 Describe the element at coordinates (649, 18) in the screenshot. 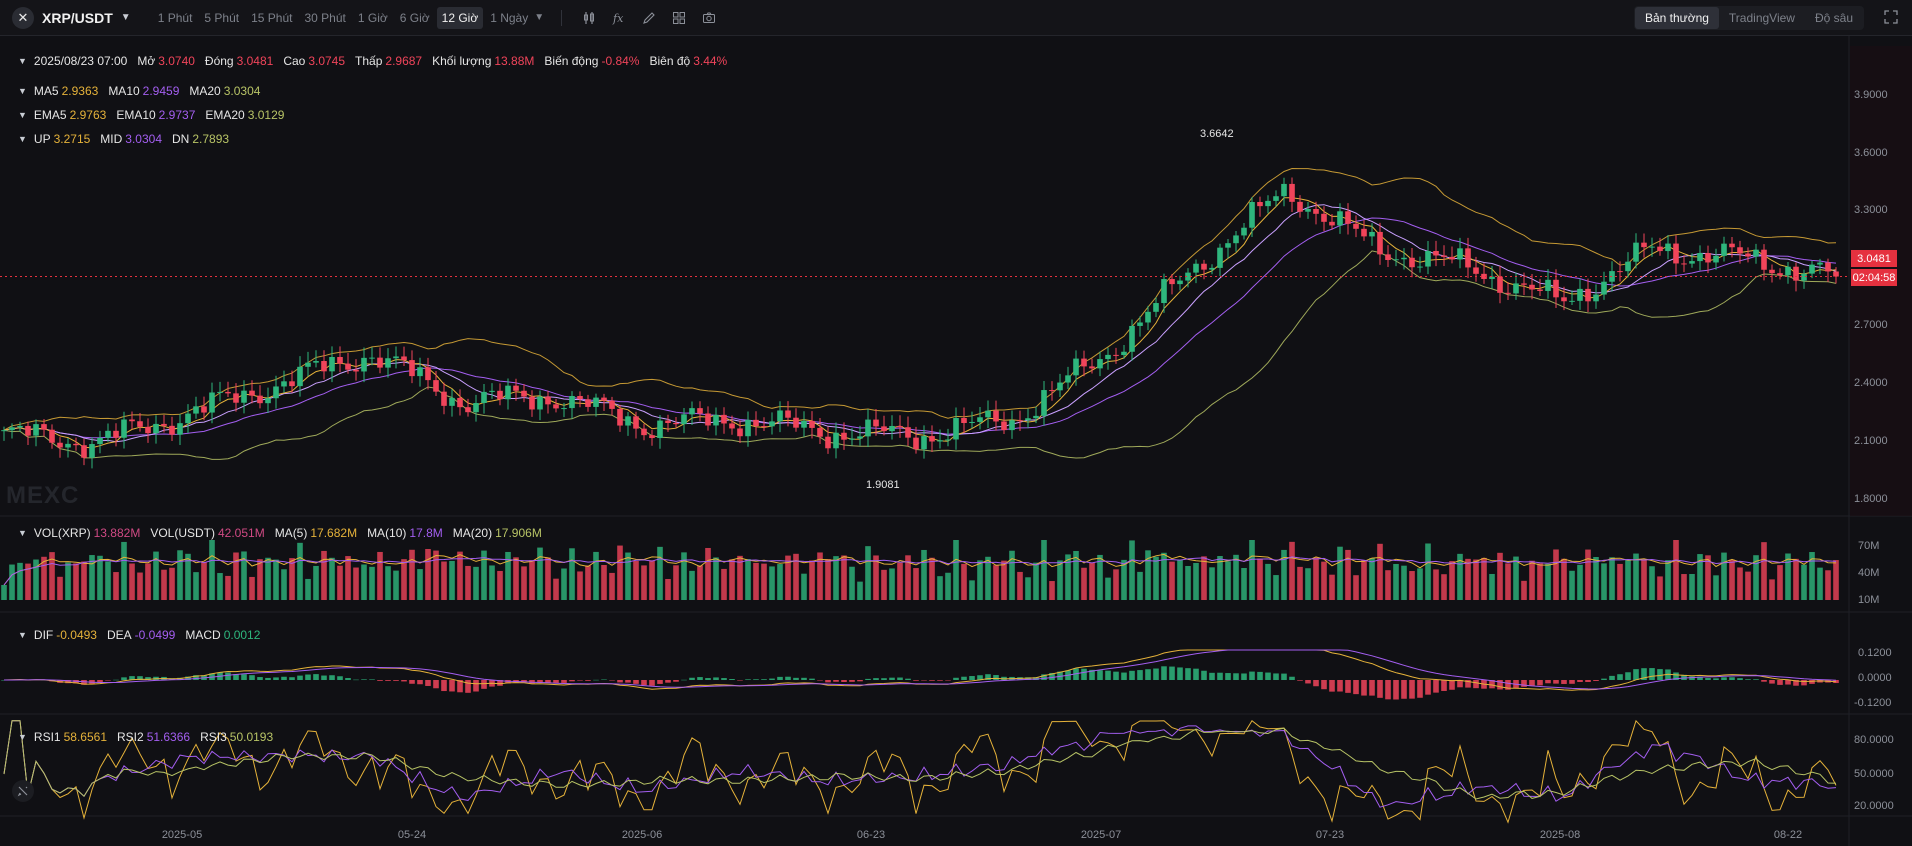

I see `drawing-pen-icon` at that location.